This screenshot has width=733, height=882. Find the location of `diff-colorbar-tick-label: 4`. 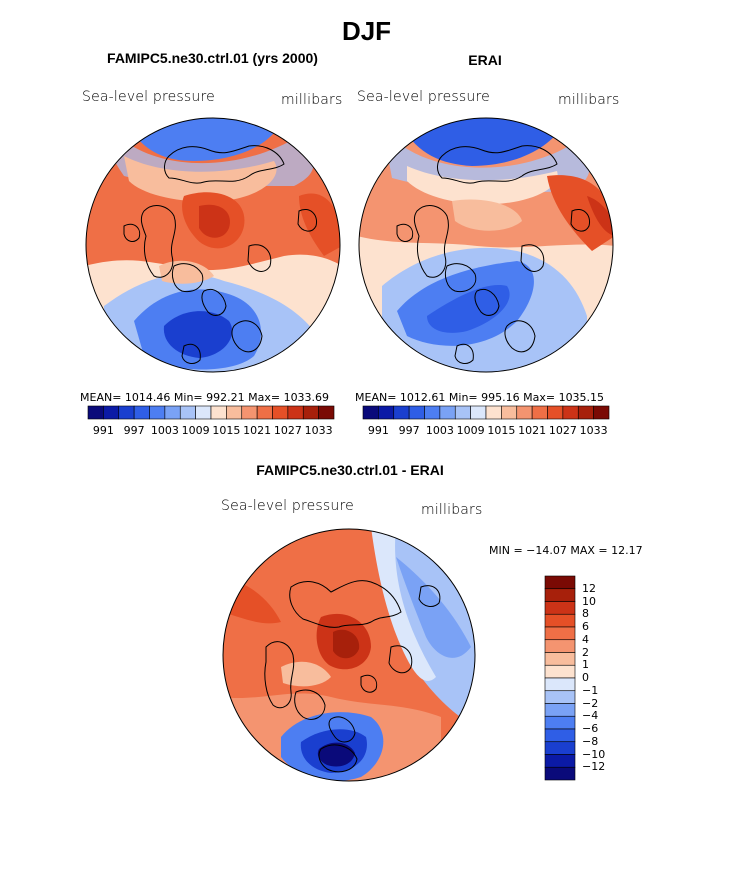

diff-colorbar-tick-label: 4 is located at coordinates (585, 639).